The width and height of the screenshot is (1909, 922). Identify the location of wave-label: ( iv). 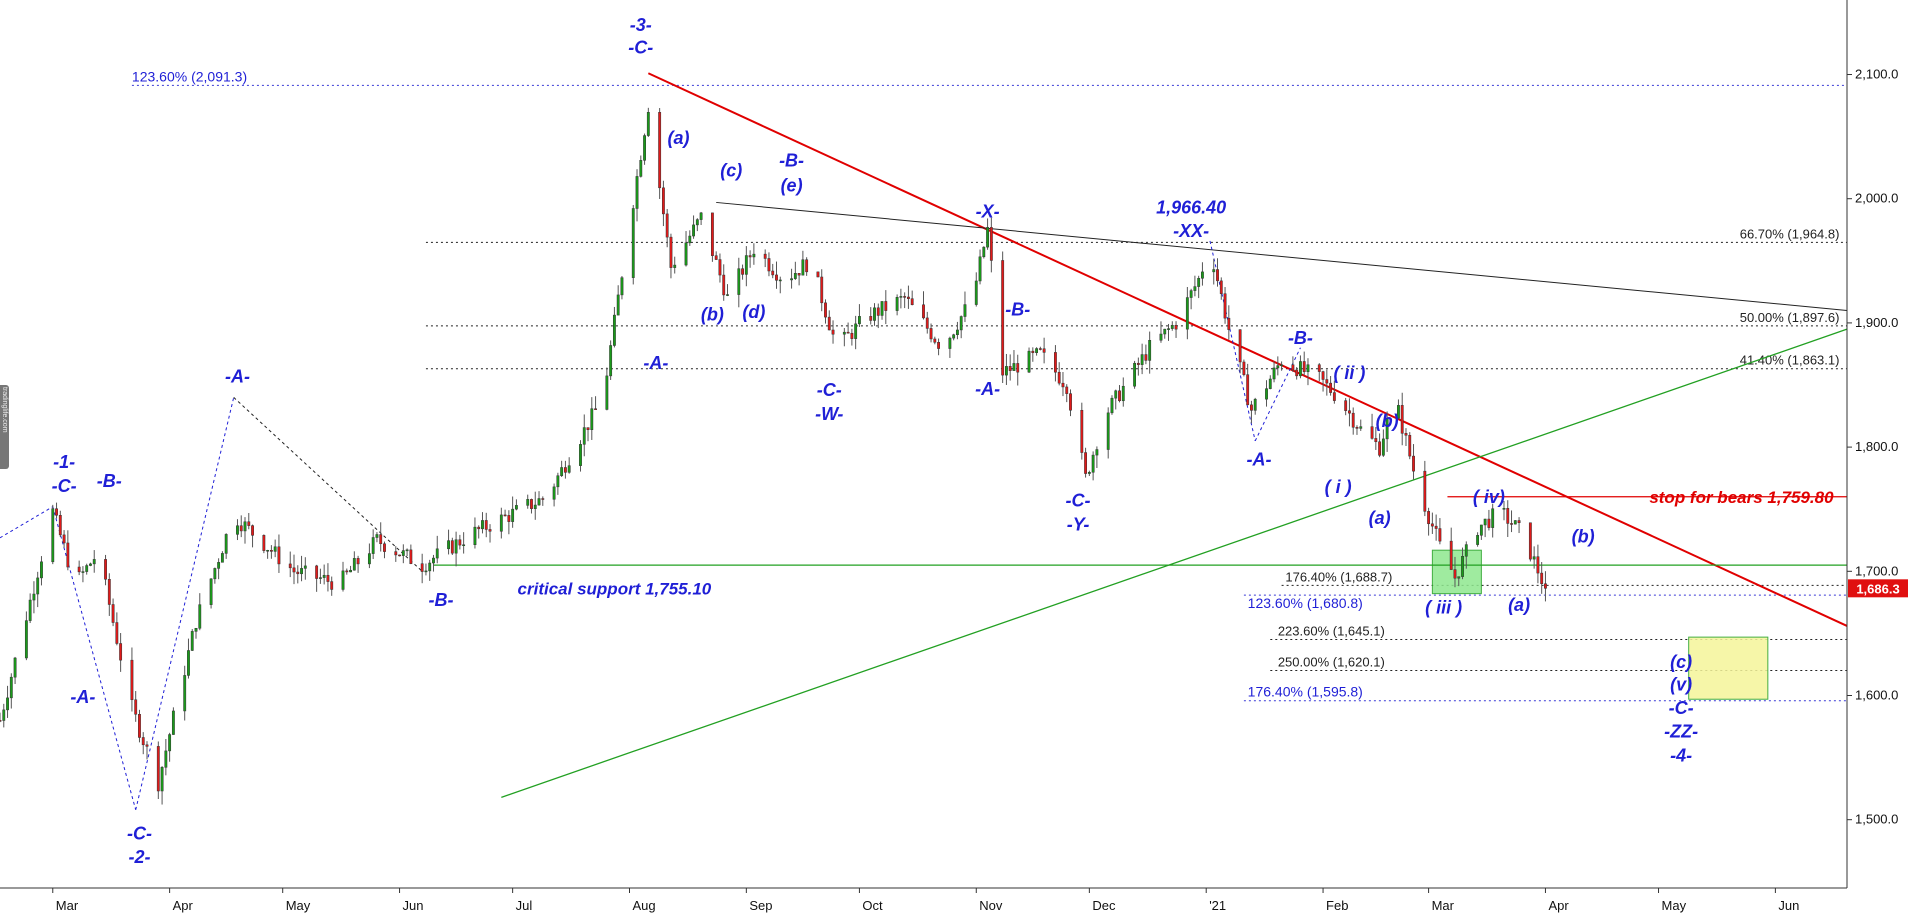
(1489, 497).